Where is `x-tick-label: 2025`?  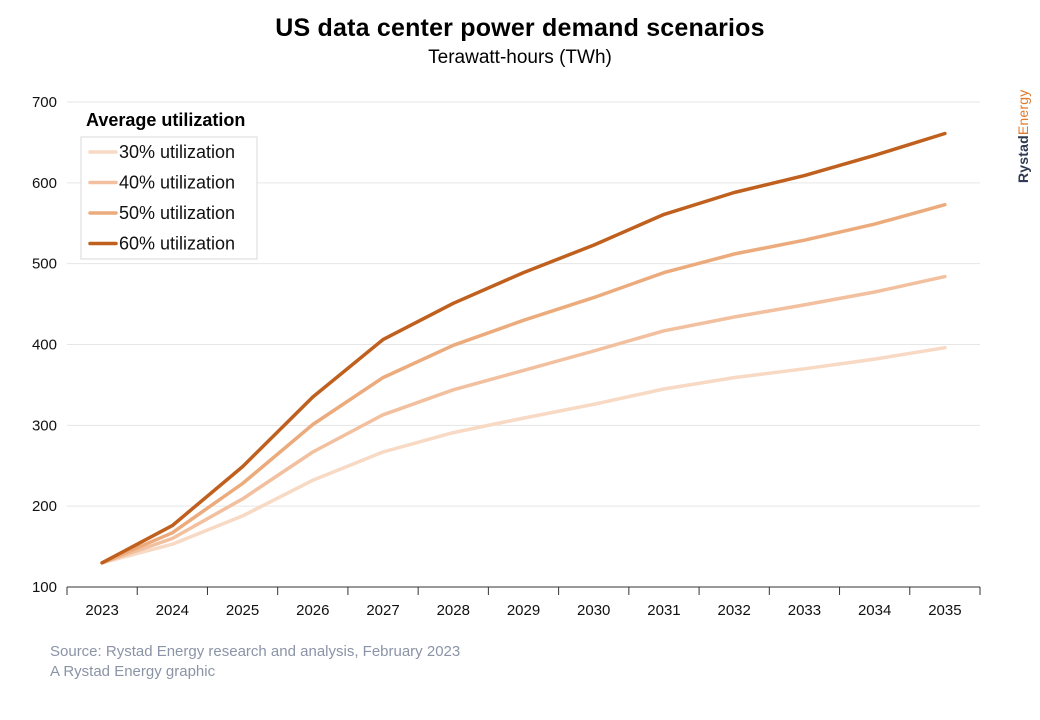
x-tick-label: 2025 is located at coordinates (242, 610).